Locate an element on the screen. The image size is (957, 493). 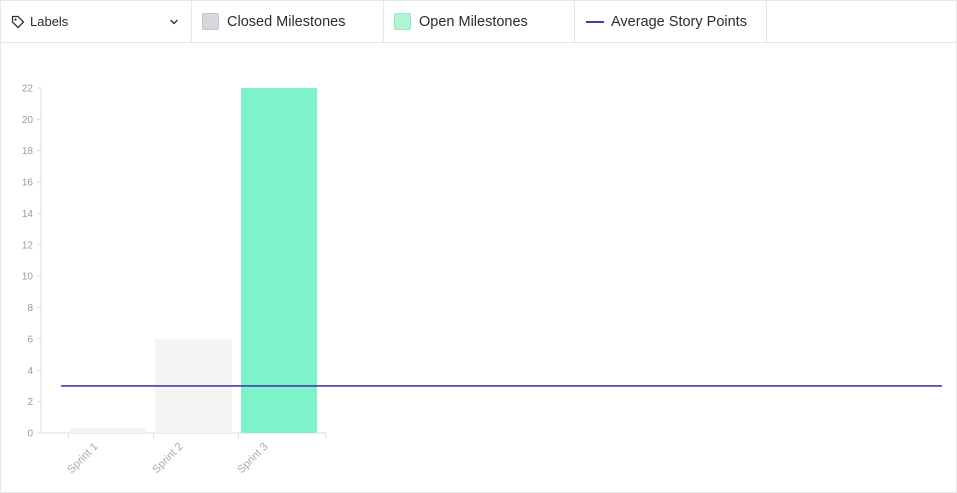
chevron-down-icon is located at coordinates (174, 20).